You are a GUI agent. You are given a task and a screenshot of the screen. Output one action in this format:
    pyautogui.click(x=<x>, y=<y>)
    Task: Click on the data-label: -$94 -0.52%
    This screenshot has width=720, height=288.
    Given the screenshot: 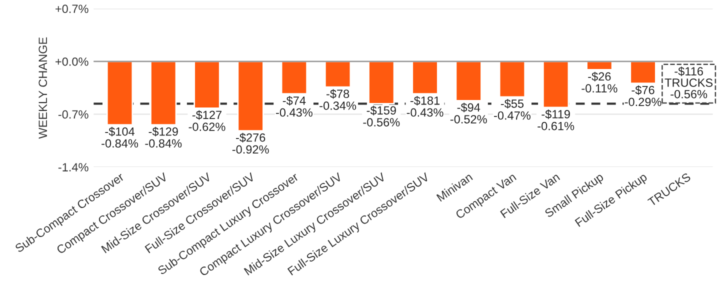 What is the action you would take?
    pyautogui.click(x=468, y=113)
    